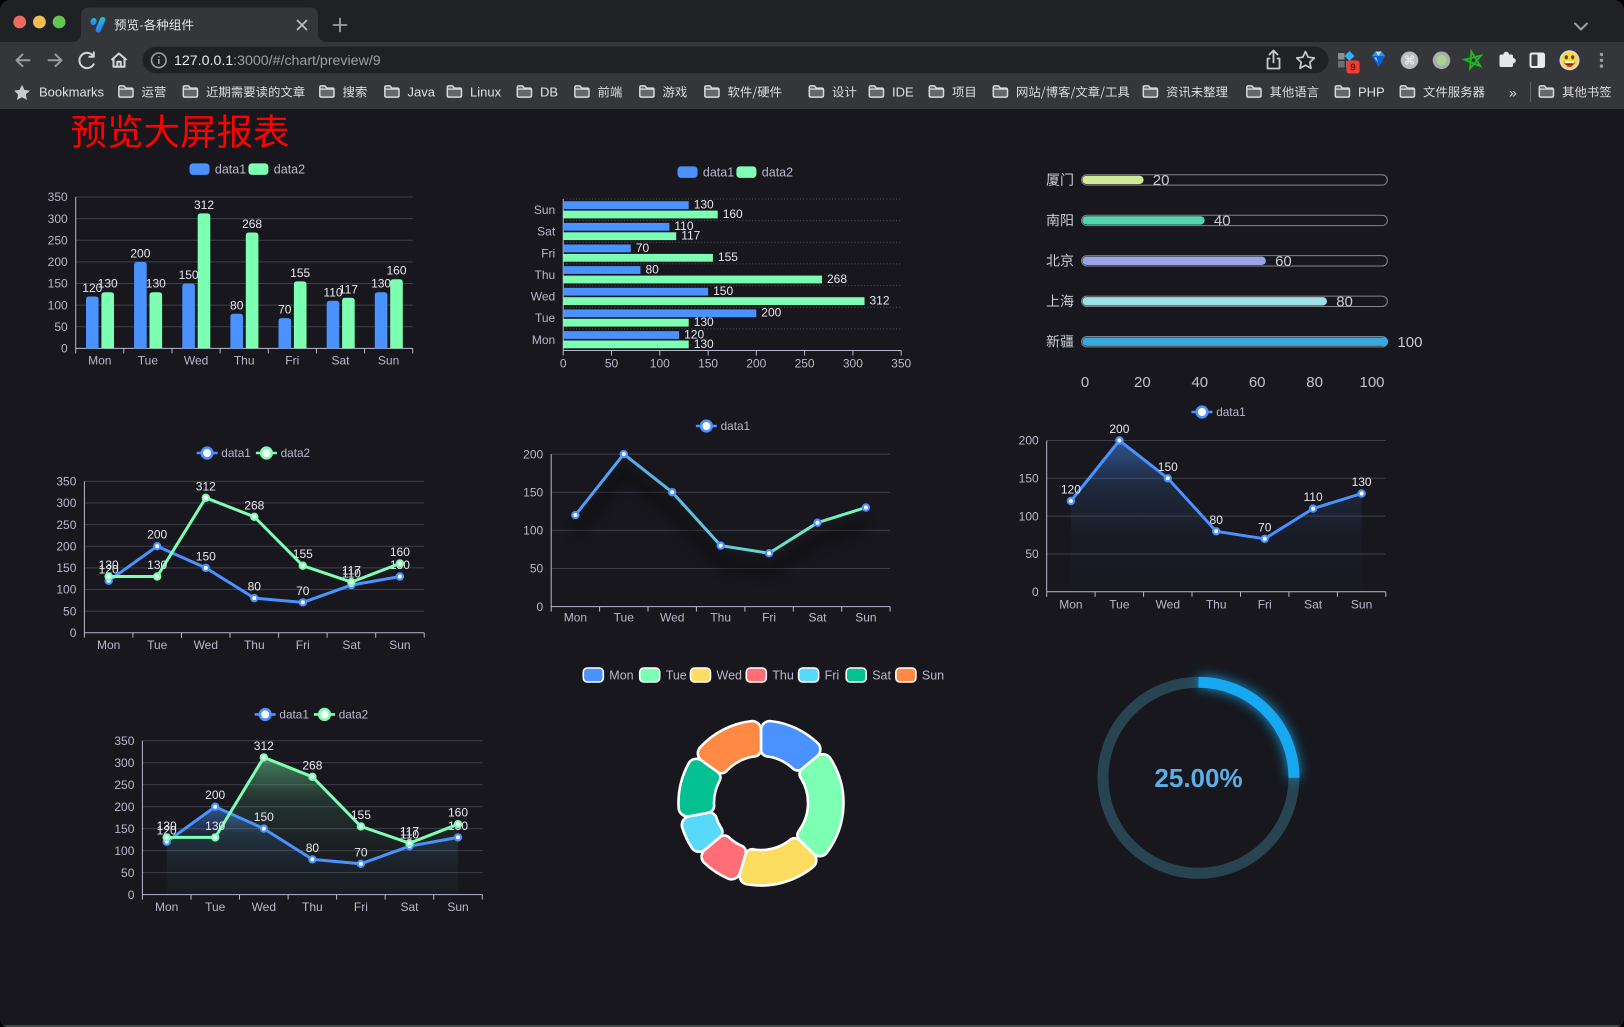 This screenshot has width=1624, height=1027. Describe the element at coordinates (1222, 221) in the screenshot. I see `svg-text: 40` at that location.